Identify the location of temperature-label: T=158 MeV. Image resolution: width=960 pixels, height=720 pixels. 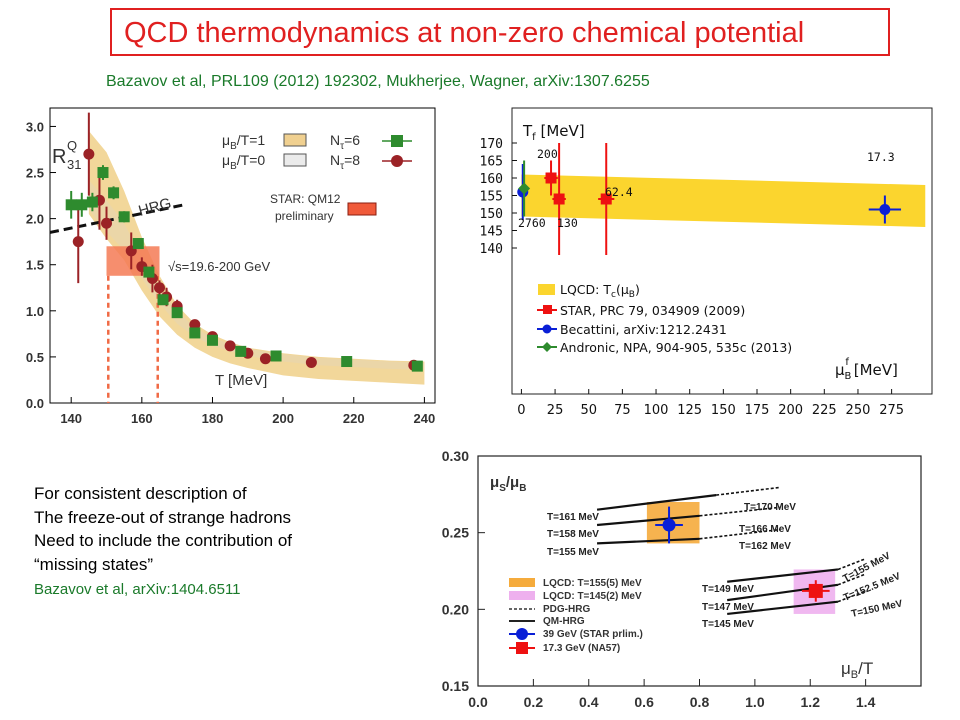
(573, 534).